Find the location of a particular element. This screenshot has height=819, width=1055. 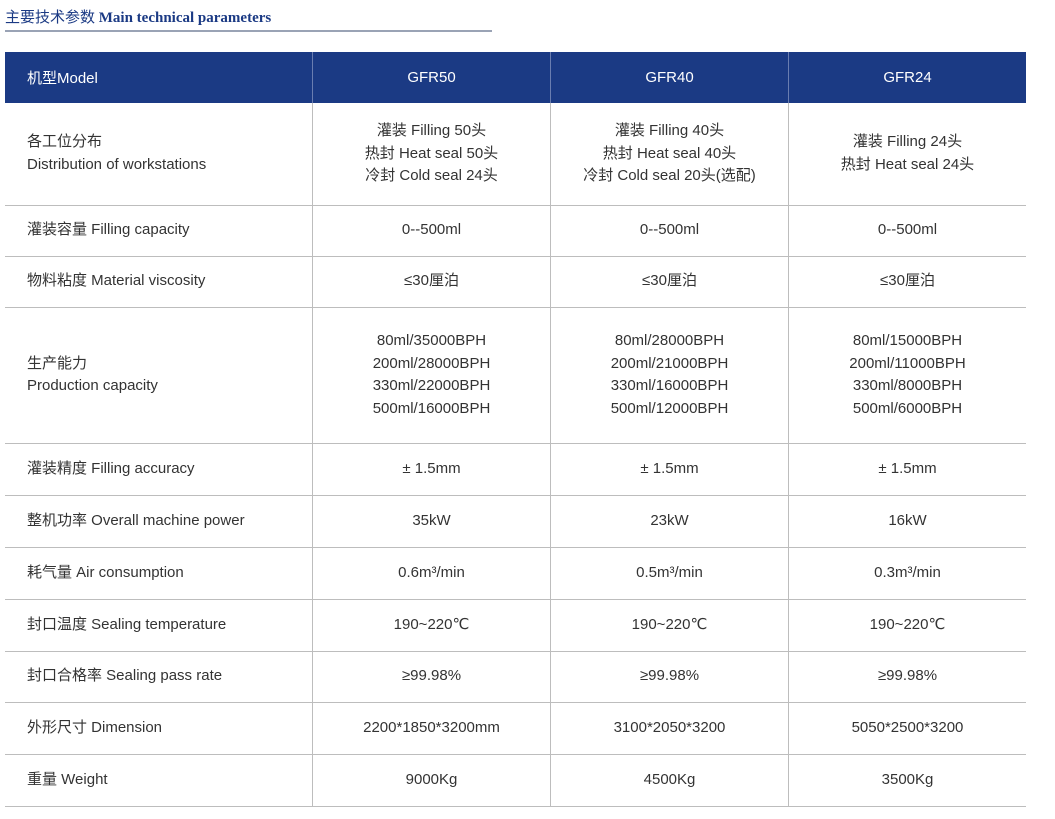

cell-line: 热封 Heat seal 50头 is located at coordinates (431, 153).